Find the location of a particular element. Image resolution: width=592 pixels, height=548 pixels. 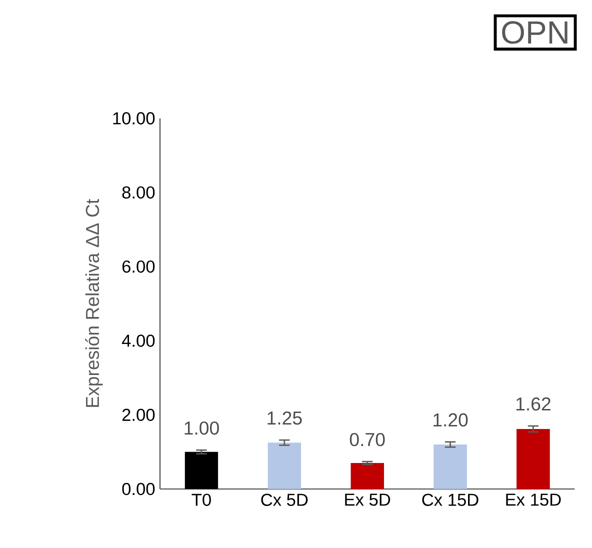

y-tick-label: 8.00 is located at coordinates (138, 192).